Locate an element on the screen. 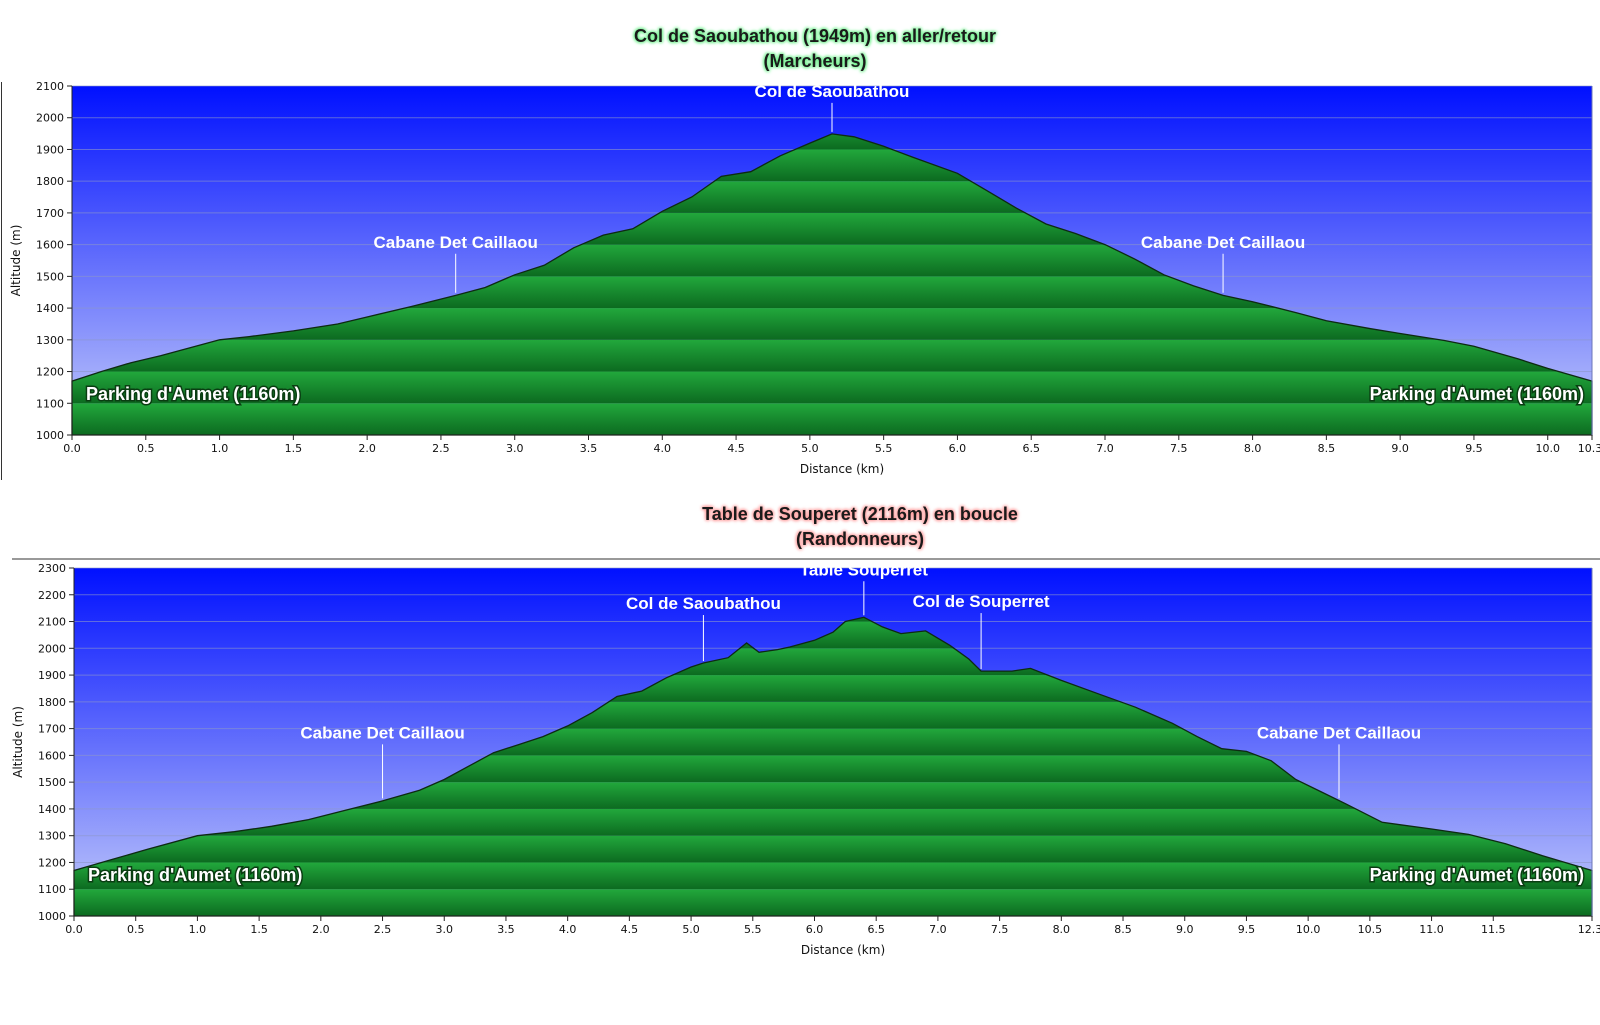 The image size is (1600, 1025). y-tick-label: 2200 is located at coordinates (52, 595).